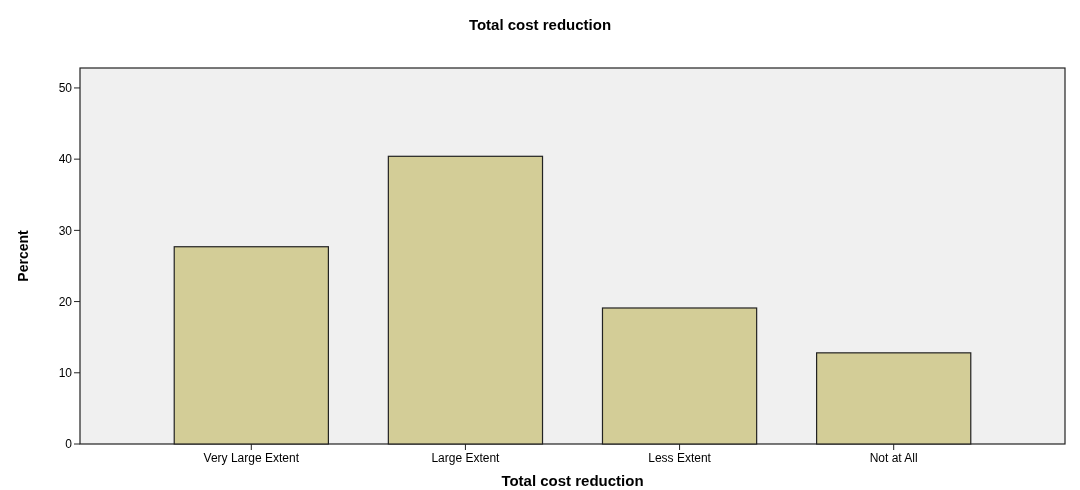  Describe the element at coordinates (69, 444) in the screenshot. I see `y-tick-label: 0` at that location.